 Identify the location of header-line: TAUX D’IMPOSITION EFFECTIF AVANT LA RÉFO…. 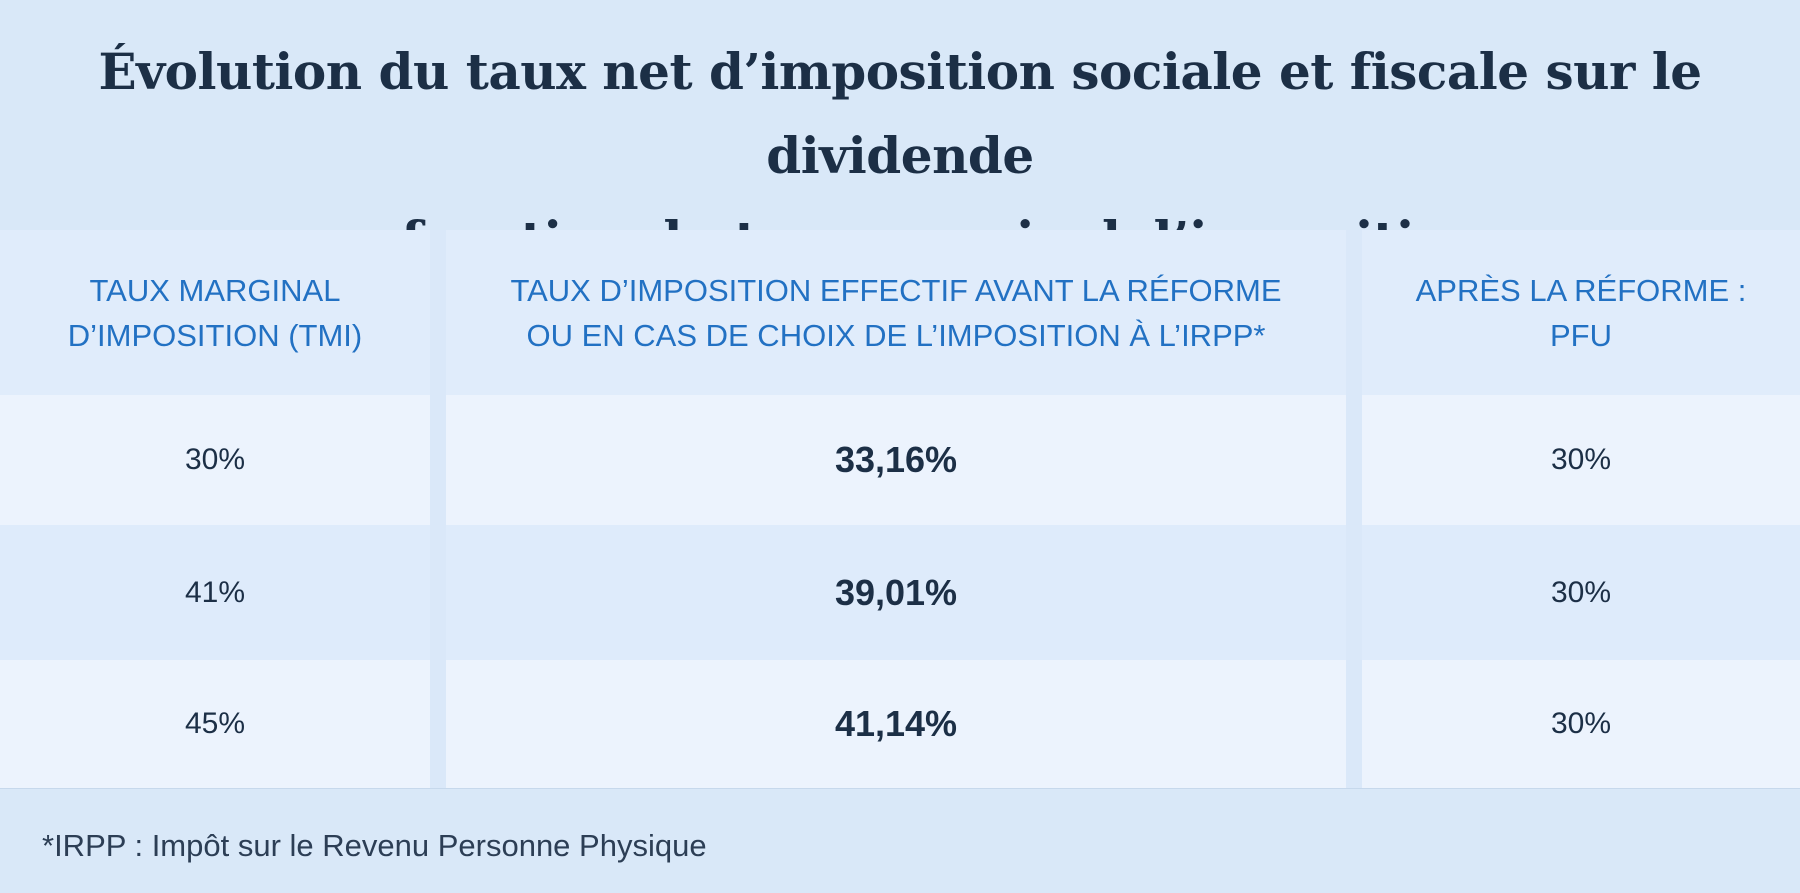
(896, 290).